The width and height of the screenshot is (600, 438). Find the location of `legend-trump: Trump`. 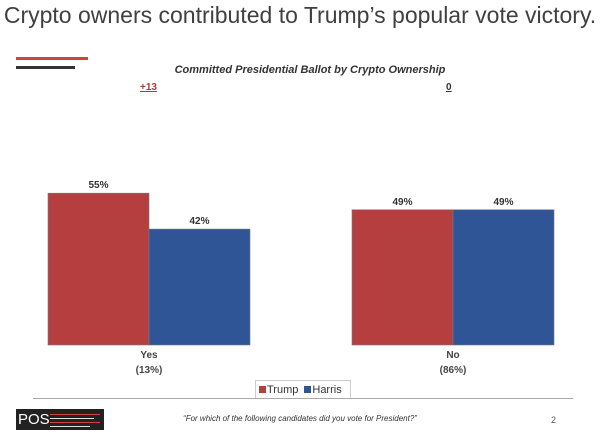

legend-trump: Trump is located at coordinates (278, 390).